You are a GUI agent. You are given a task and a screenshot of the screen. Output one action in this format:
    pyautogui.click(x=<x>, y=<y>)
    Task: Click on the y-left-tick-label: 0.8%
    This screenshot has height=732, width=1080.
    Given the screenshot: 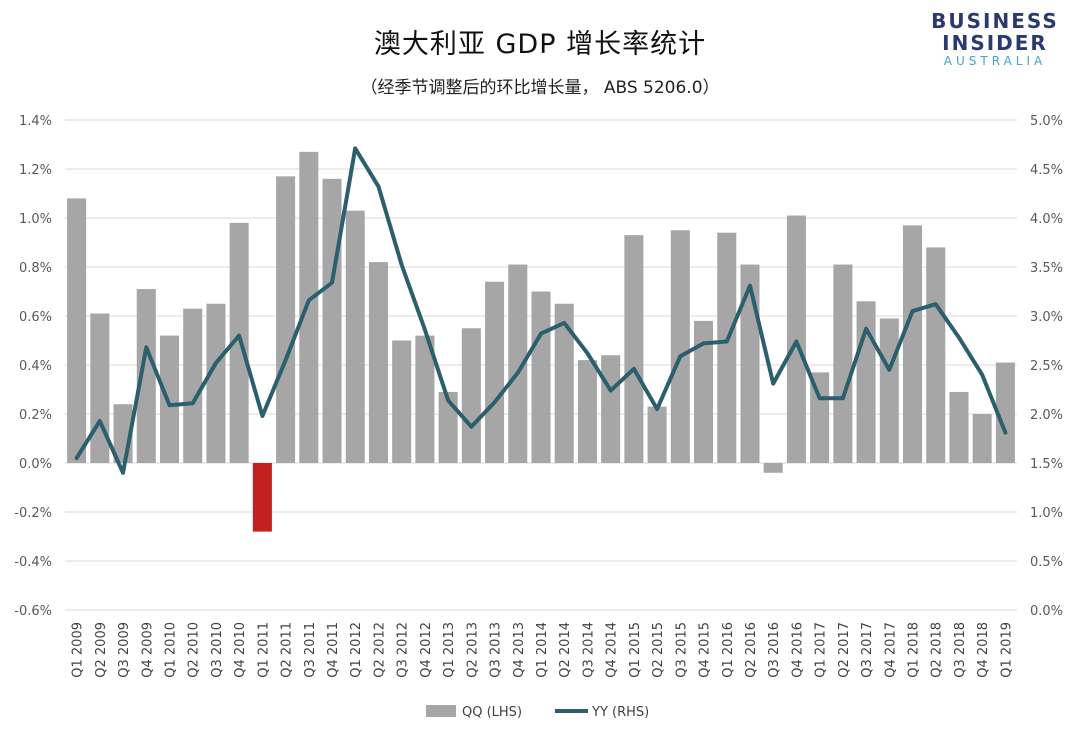 What is the action you would take?
    pyautogui.click(x=35, y=268)
    